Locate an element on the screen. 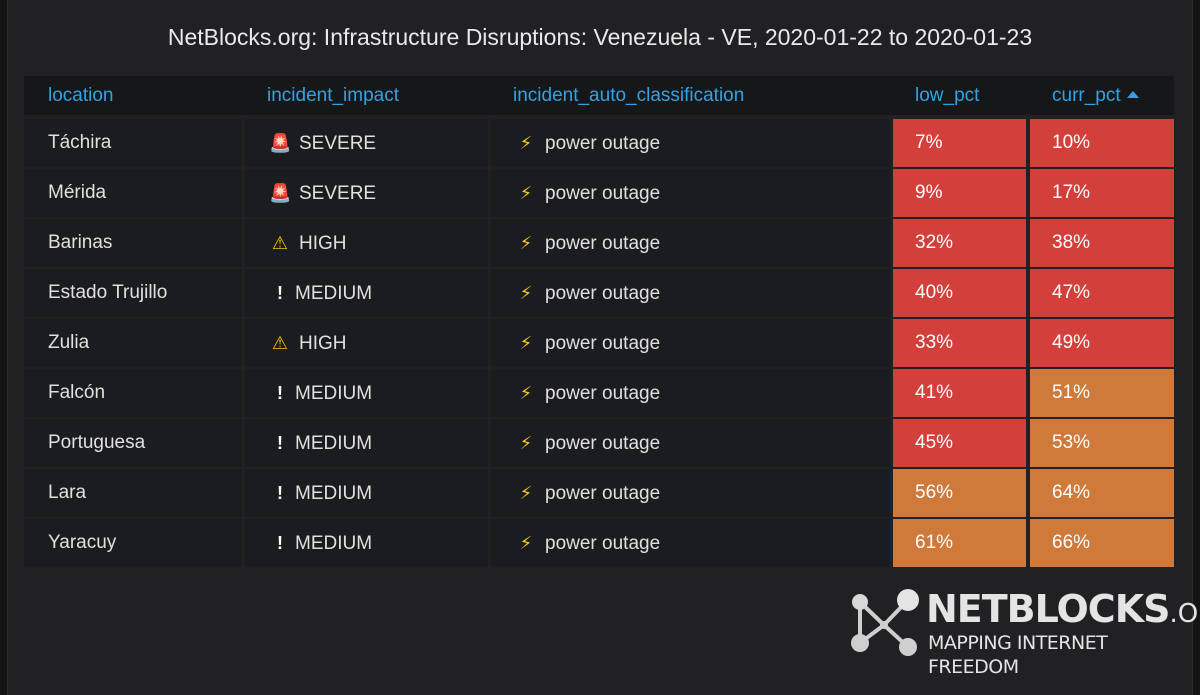 Image resolution: width=1200 pixels, height=695 pixels. cell-location: Táchira is located at coordinates (133, 143).